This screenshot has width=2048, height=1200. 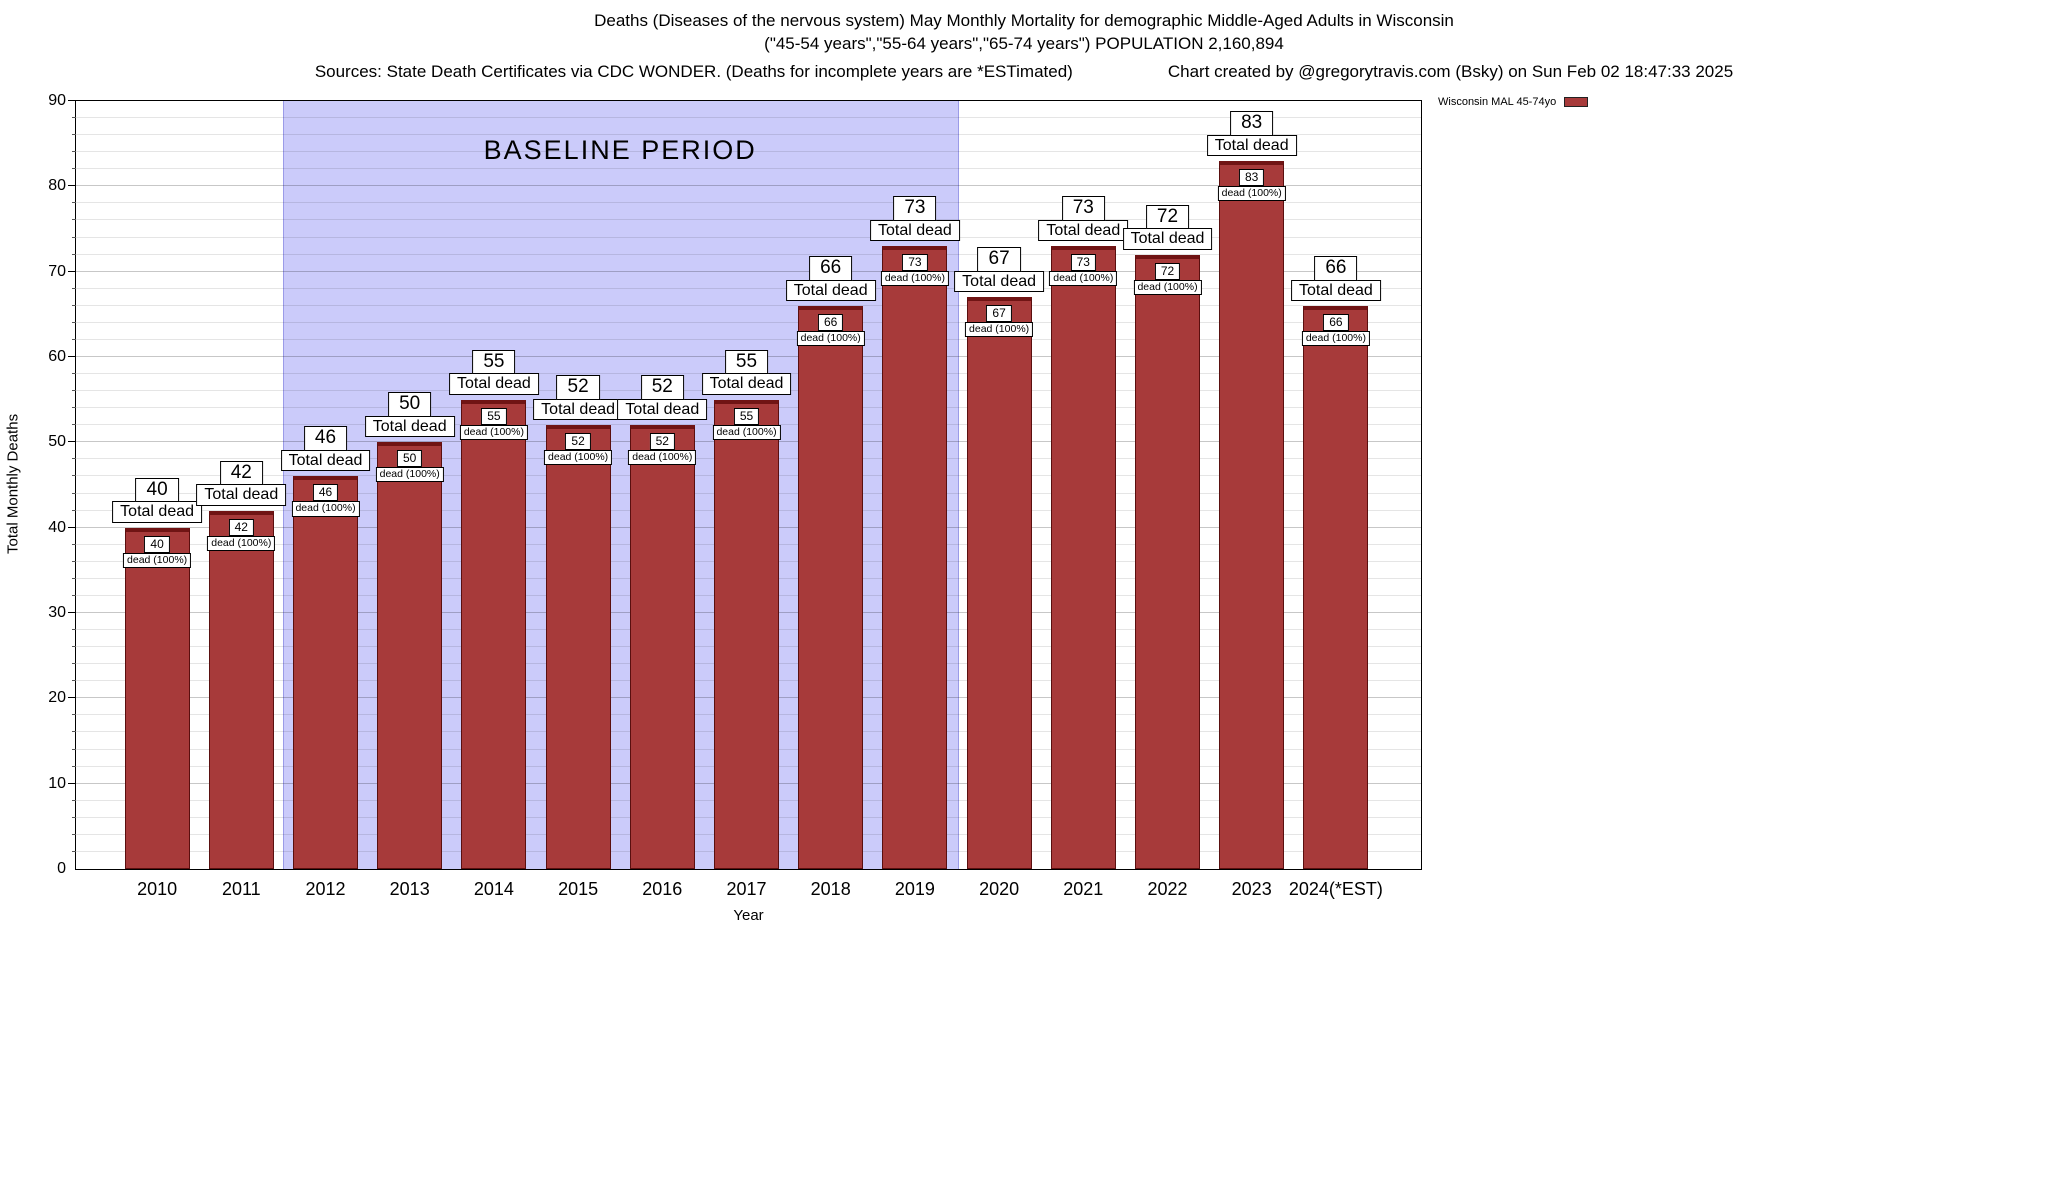 What do you see at coordinates (831, 322) in the screenshot?
I see `bar-inner-value: 66` at bounding box center [831, 322].